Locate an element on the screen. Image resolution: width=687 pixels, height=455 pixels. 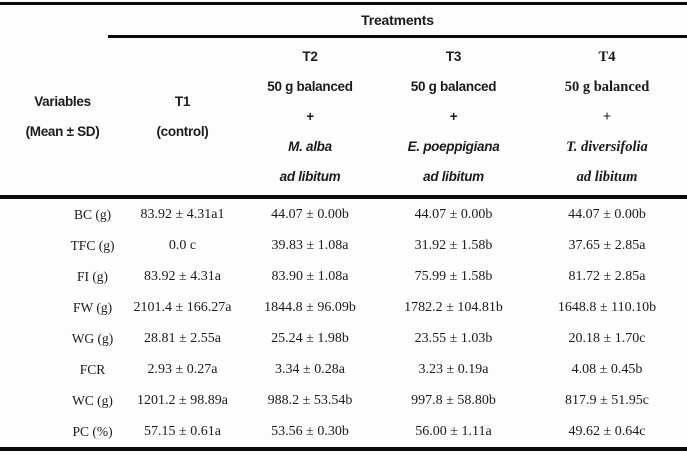
data-cell: 25.24 ± 1.98b is located at coordinates (310, 338).